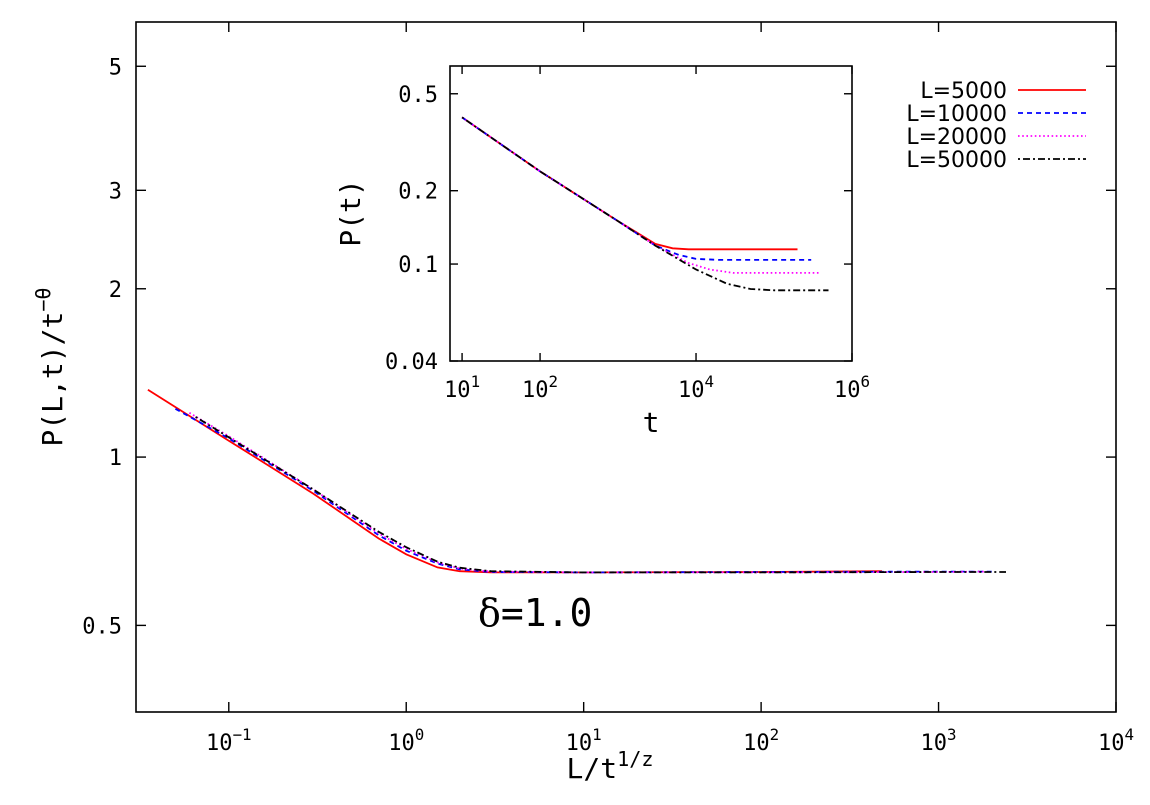  I want to click on main-xtick-label-5-base: 10, so click(1111, 743).